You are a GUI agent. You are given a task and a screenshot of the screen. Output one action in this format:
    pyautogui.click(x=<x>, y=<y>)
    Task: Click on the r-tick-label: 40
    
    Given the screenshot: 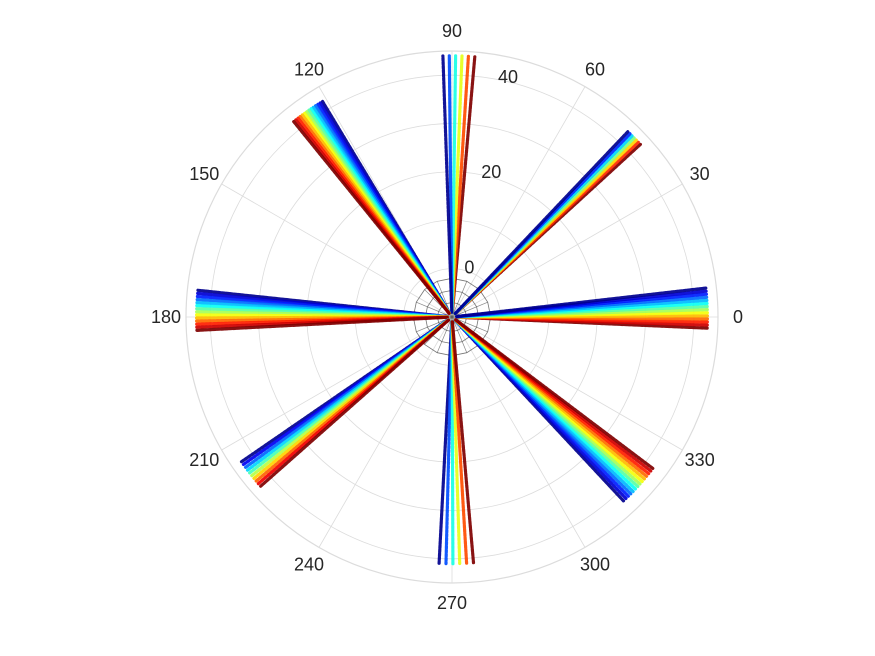 What is the action you would take?
    pyautogui.click(x=508, y=77)
    